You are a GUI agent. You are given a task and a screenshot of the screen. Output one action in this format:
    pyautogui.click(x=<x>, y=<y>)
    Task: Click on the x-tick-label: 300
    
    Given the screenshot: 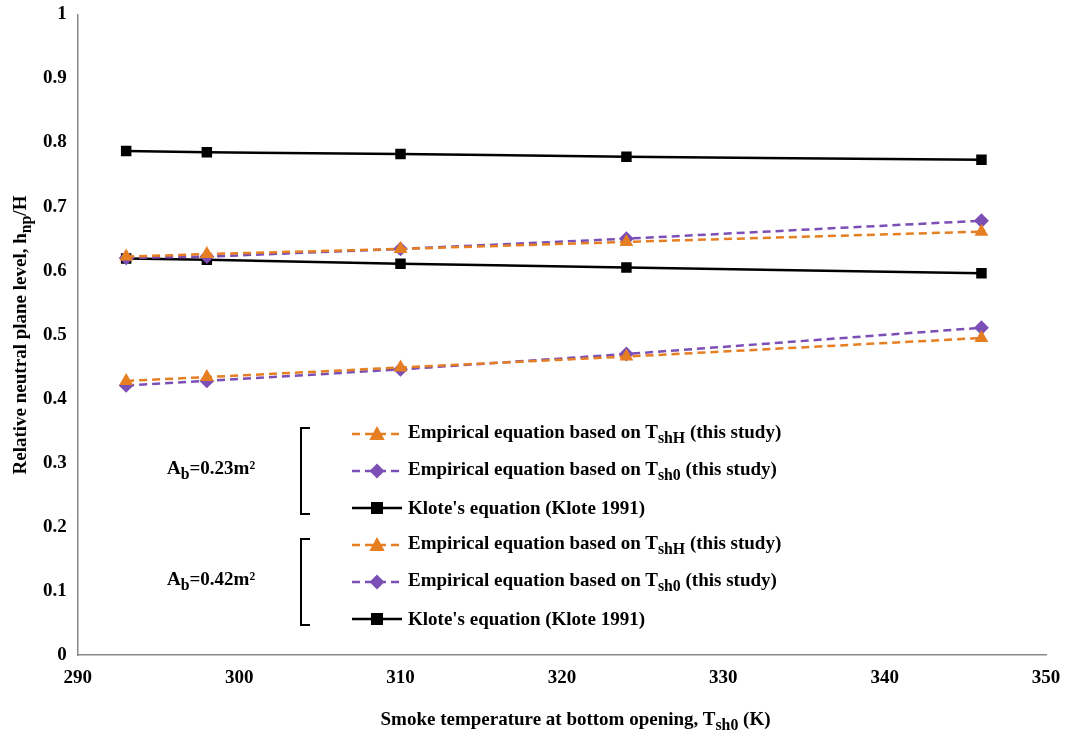 What is the action you would take?
    pyautogui.click(x=239, y=676)
    